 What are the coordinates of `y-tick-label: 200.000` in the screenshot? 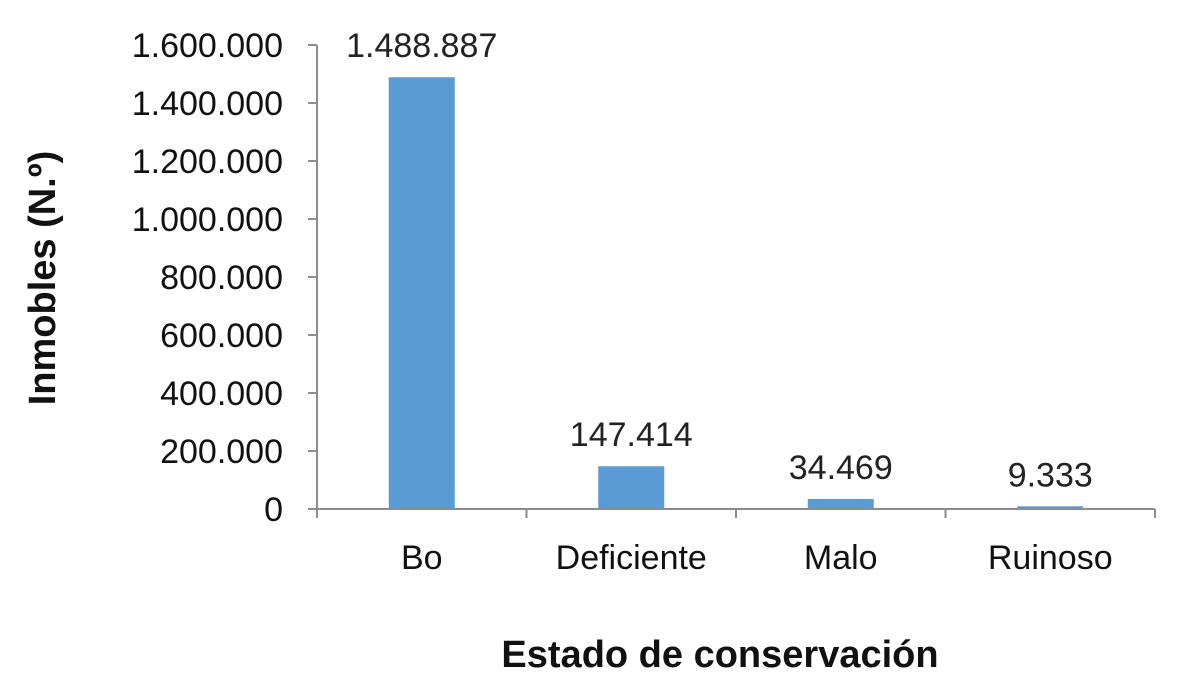 It's located at (221, 452).